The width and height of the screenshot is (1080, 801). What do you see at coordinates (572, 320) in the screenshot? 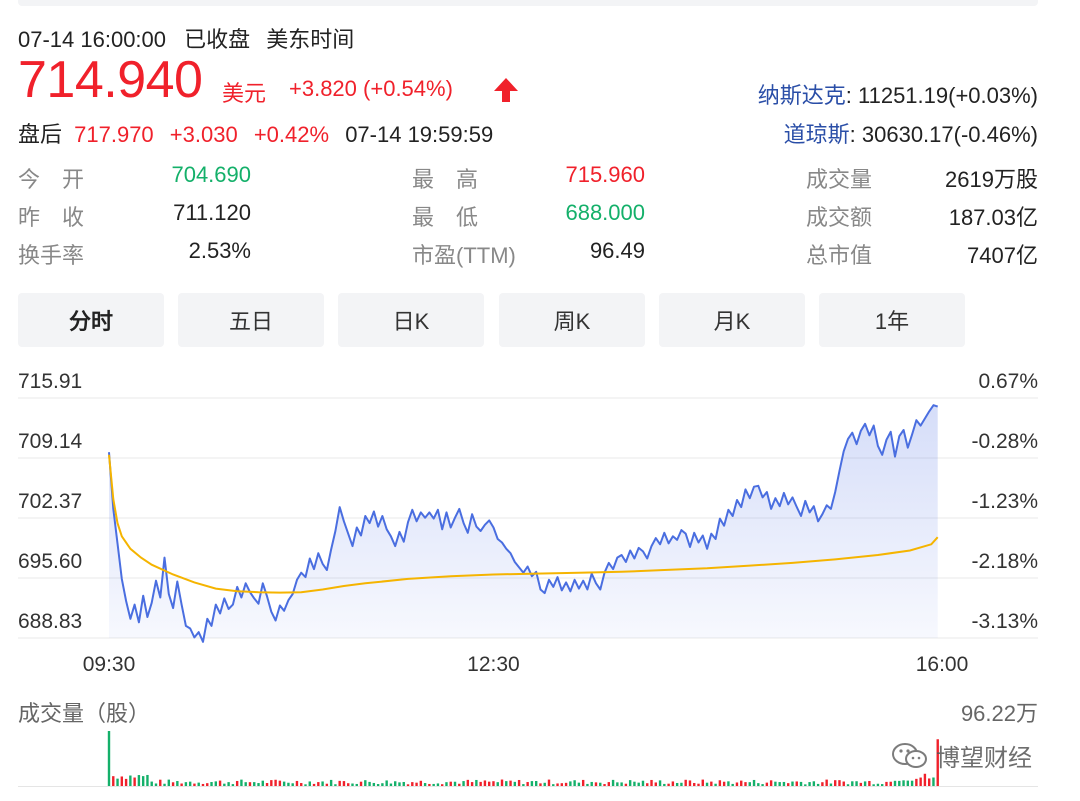
I see `tab-weekly-k: 周K` at bounding box center [572, 320].